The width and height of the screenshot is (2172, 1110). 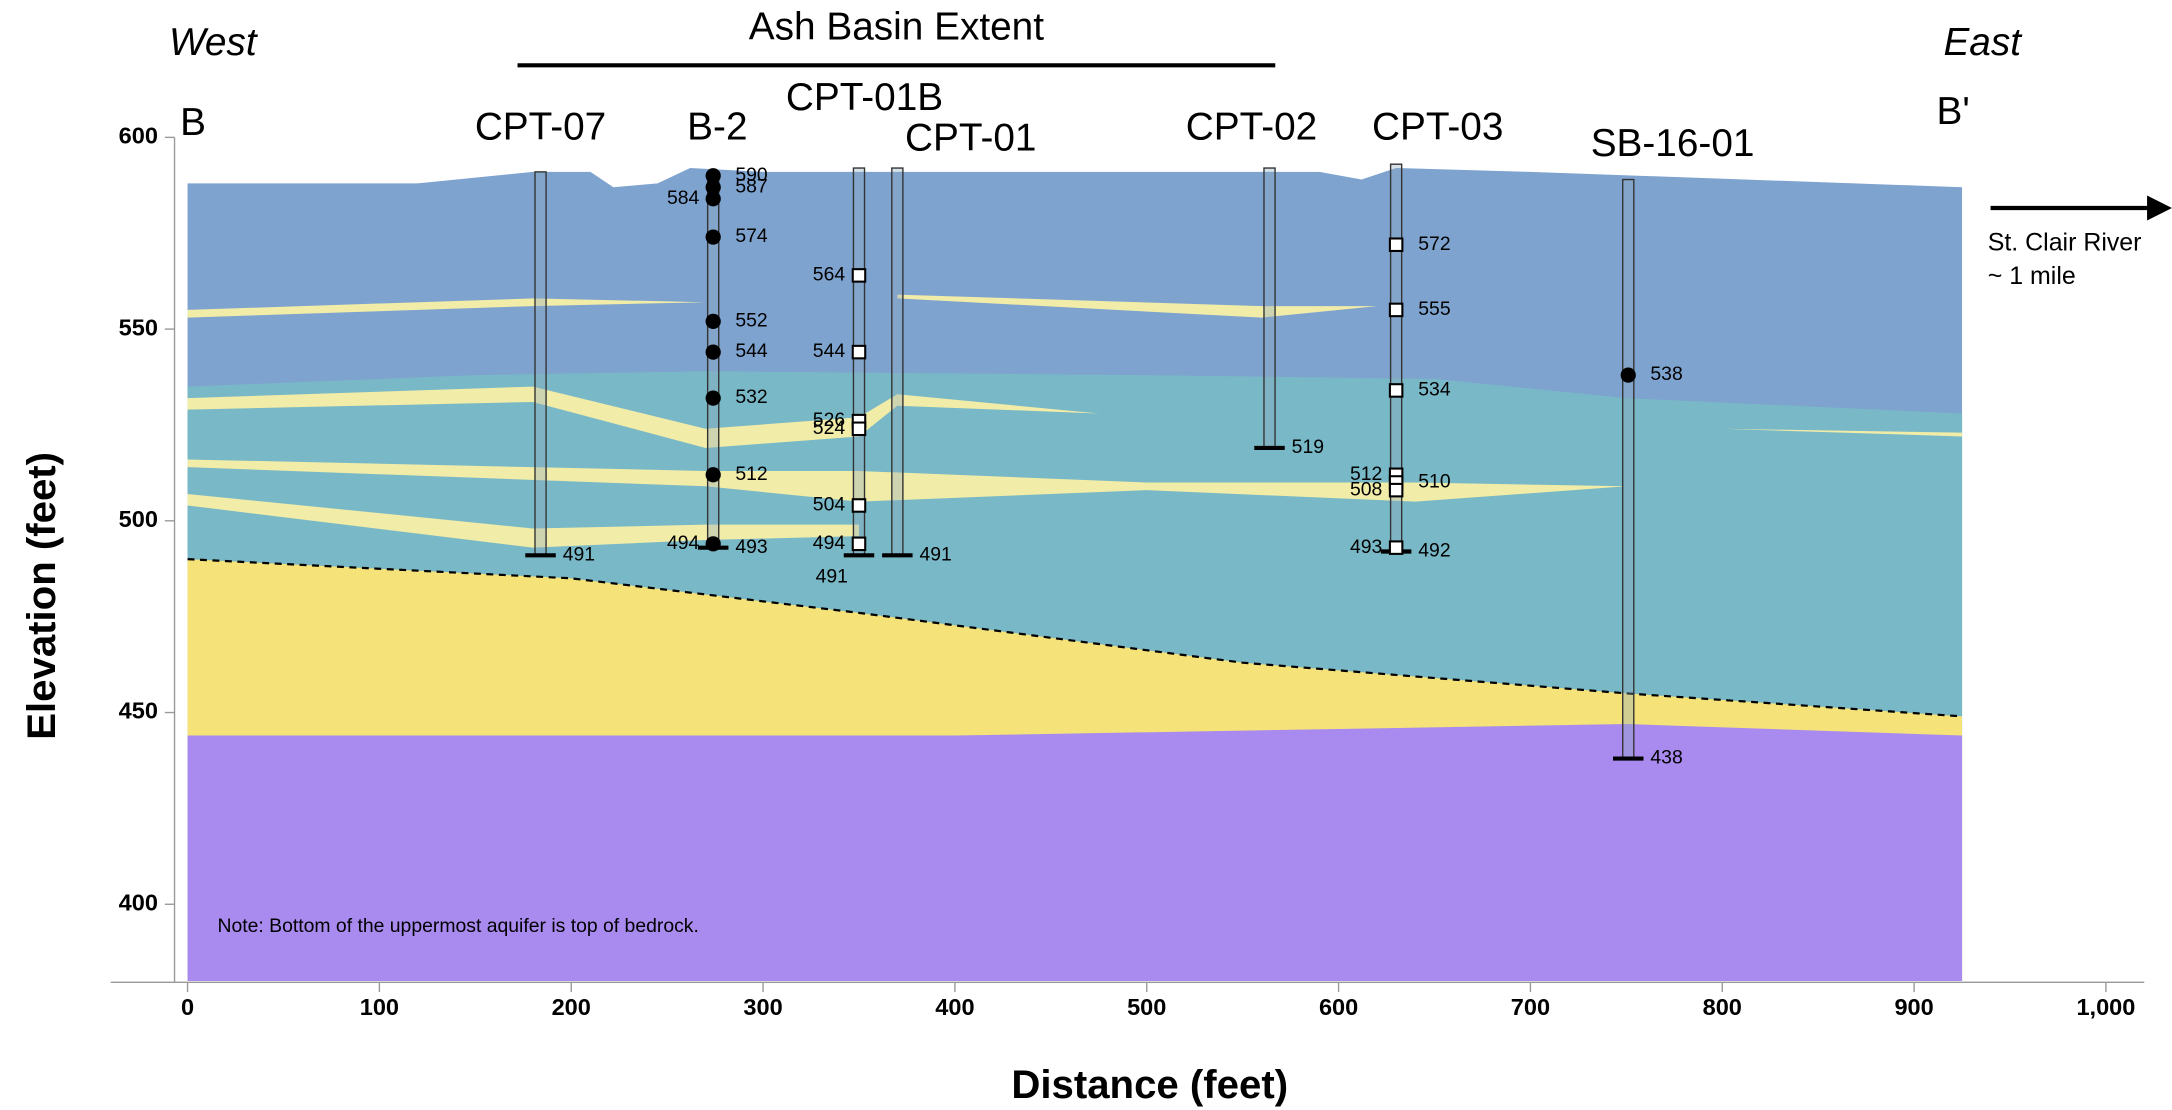 What do you see at coordinates (1251, 126) in the screenshot?
I see `boring-name: CPT-02` at bounding box center [1251, 126].